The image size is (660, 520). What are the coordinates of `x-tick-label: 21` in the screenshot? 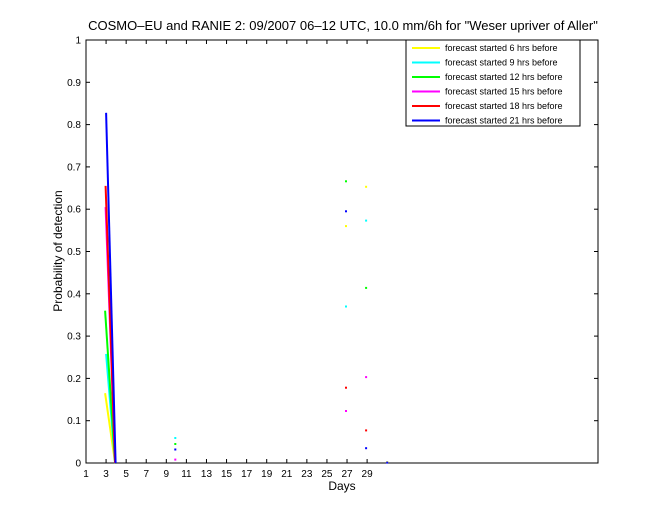 It's located at (287, 474).